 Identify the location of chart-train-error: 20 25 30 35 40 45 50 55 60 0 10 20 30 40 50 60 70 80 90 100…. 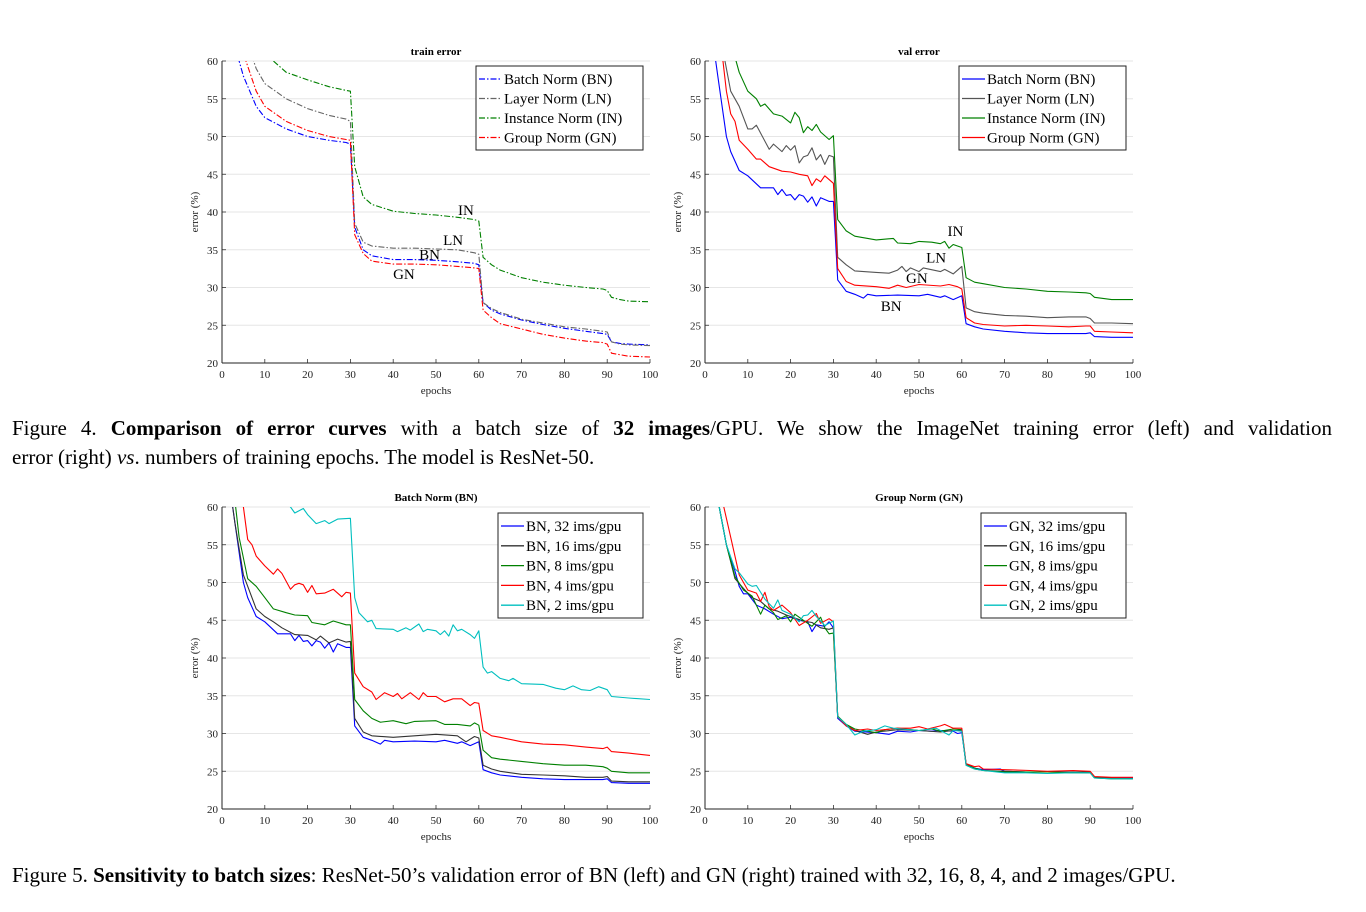
(420, 220).